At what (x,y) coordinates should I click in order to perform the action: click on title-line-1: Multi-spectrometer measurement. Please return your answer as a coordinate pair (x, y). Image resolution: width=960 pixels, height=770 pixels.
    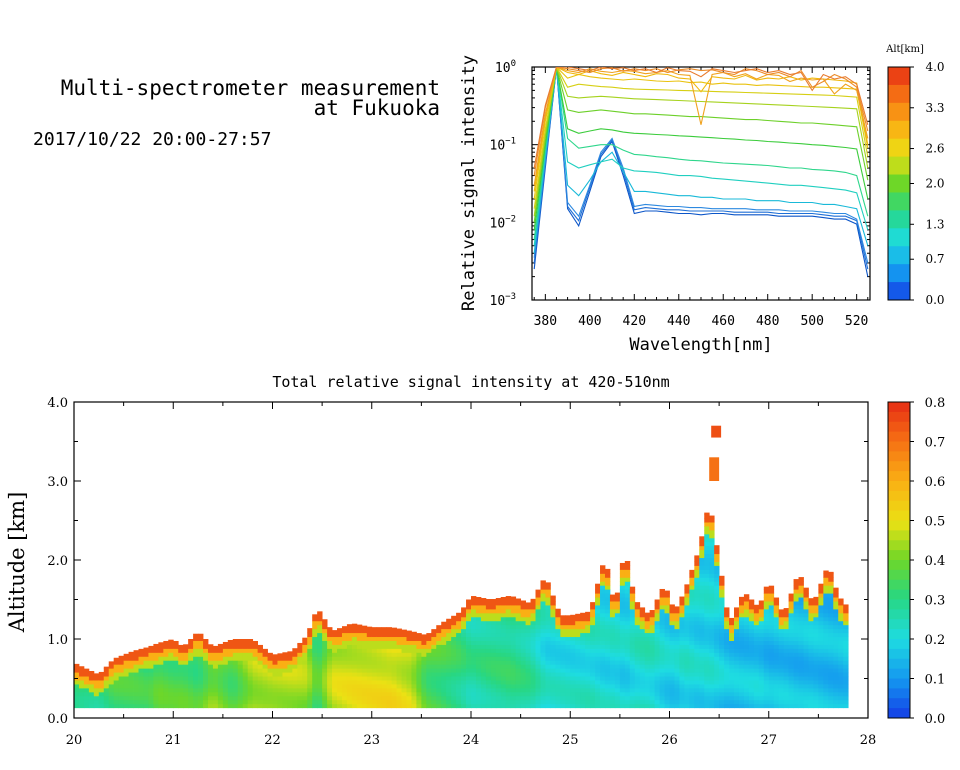
    Looking at the image, I should click on (250, 88).